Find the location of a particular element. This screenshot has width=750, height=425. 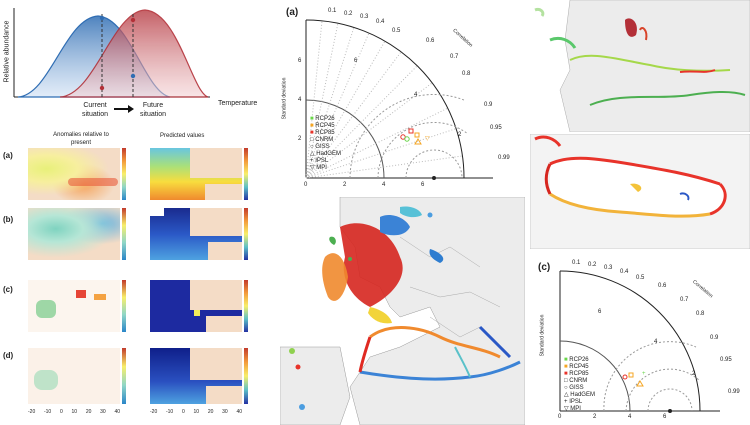

taylor-c-sd-4: 4 is located at coordinates (630, 417).